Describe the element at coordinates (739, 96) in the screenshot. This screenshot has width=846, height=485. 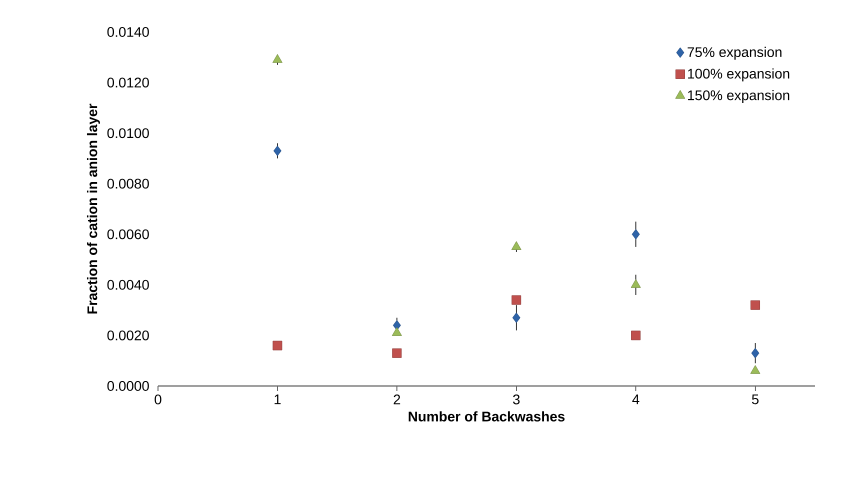
I see `legend-label: 150% expansion` at that location.